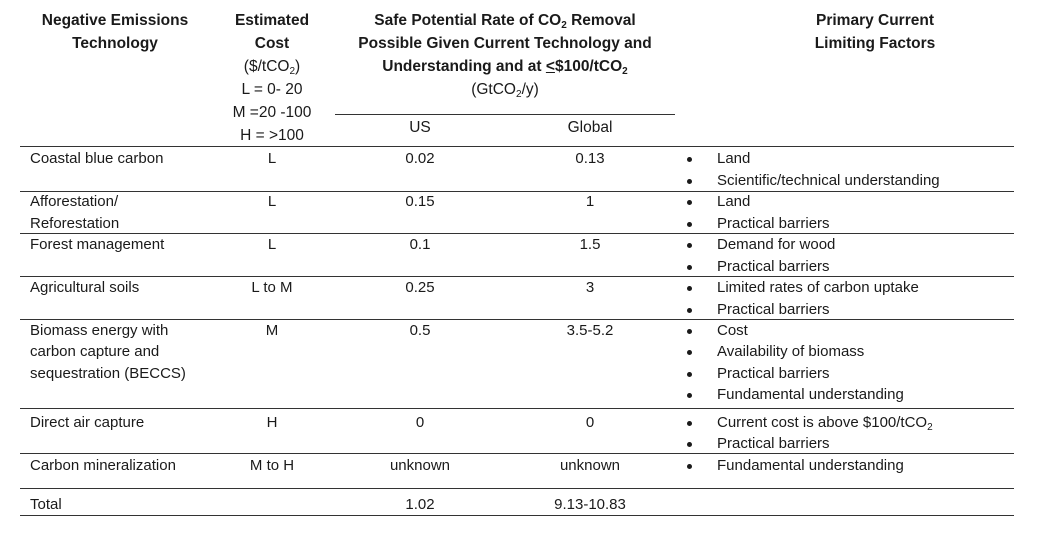  I want to click on us-rate: 0, so click(420, 422).